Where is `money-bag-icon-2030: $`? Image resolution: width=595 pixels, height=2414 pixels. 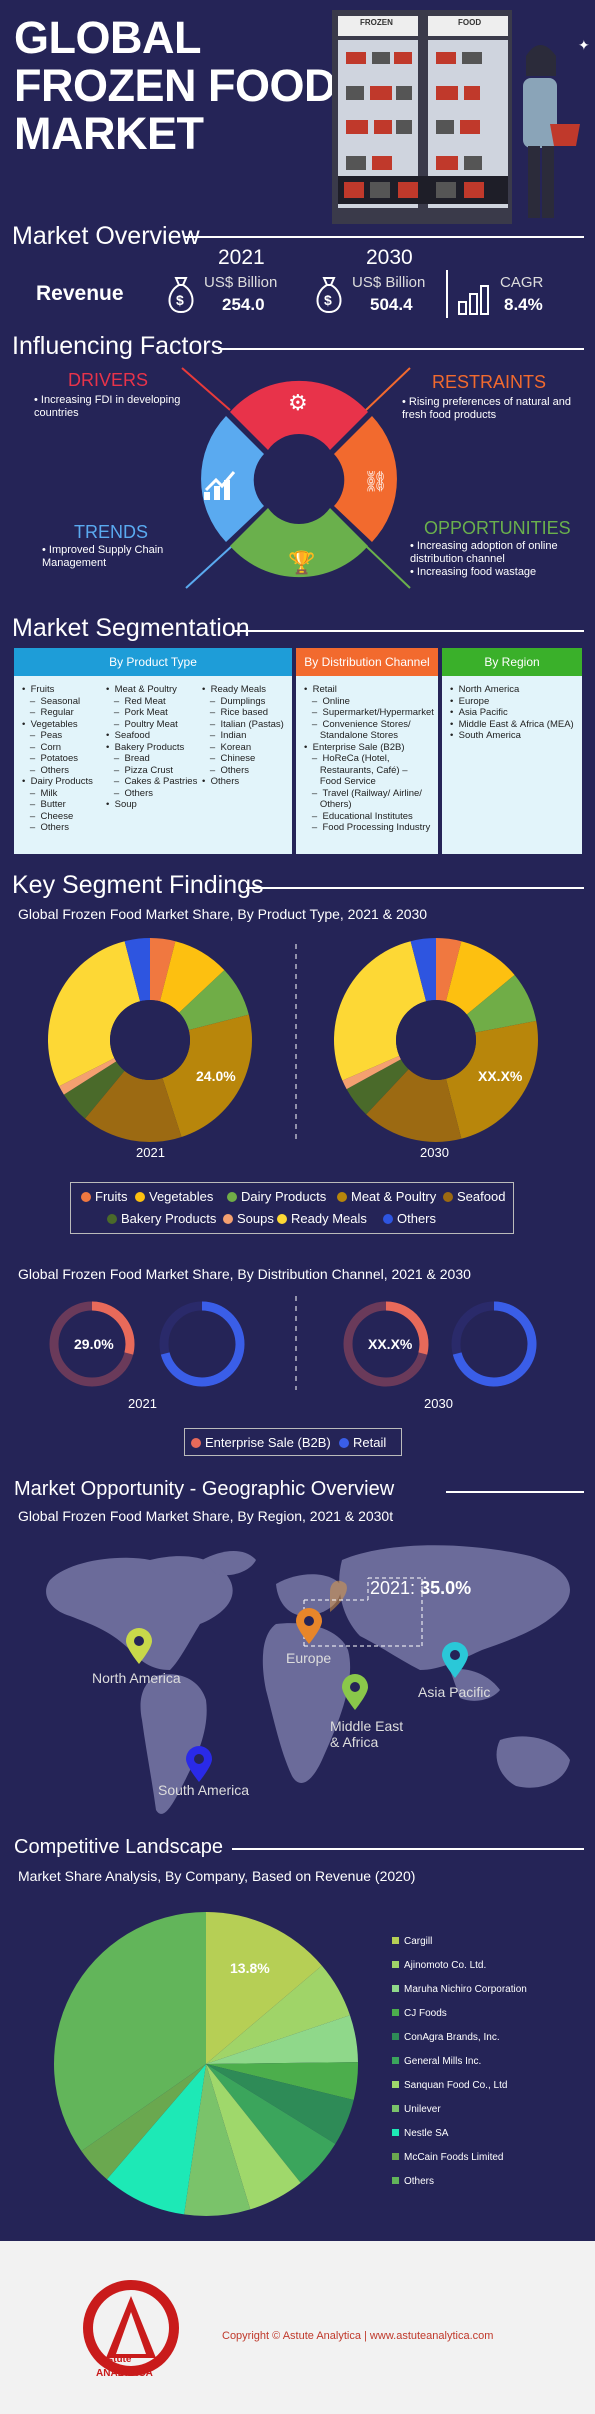 money-bag-icon-2030: $ is located at coordinates (329, 295).